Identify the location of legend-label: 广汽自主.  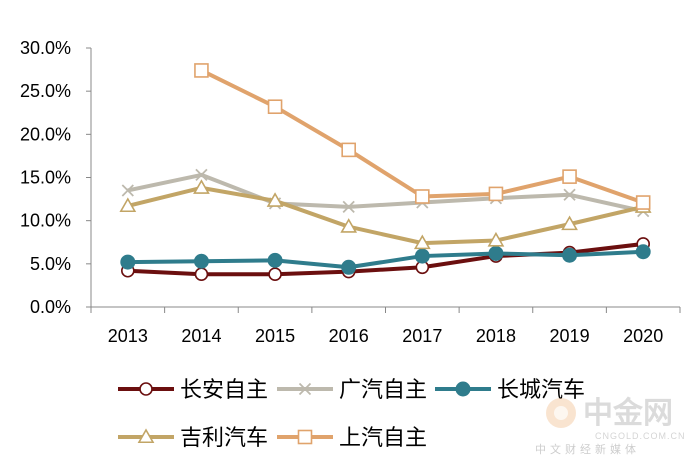
(383, 390).